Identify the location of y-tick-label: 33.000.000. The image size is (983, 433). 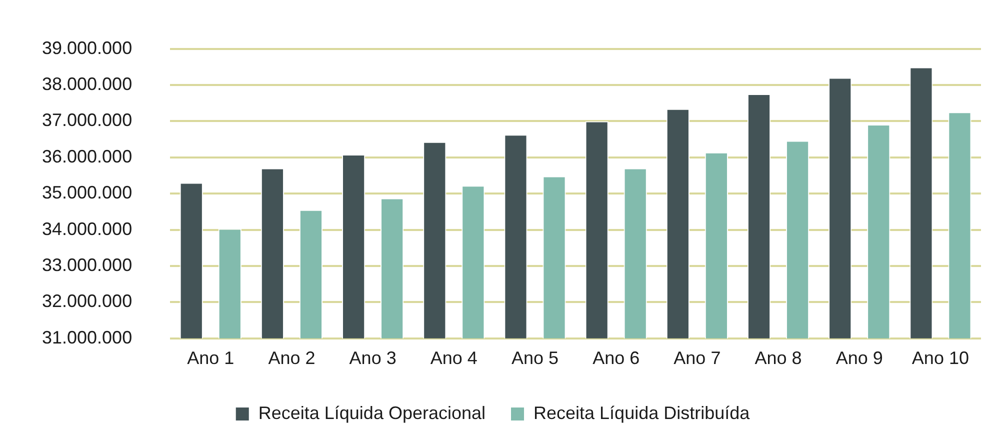
(87, 264).